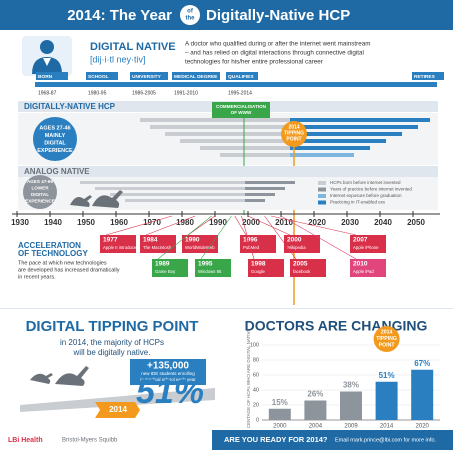 The width and height of the screenshot is (453, 453). I want to click on section-heading: DIGITALLY-NATIVE HCP, so click(70, 106).